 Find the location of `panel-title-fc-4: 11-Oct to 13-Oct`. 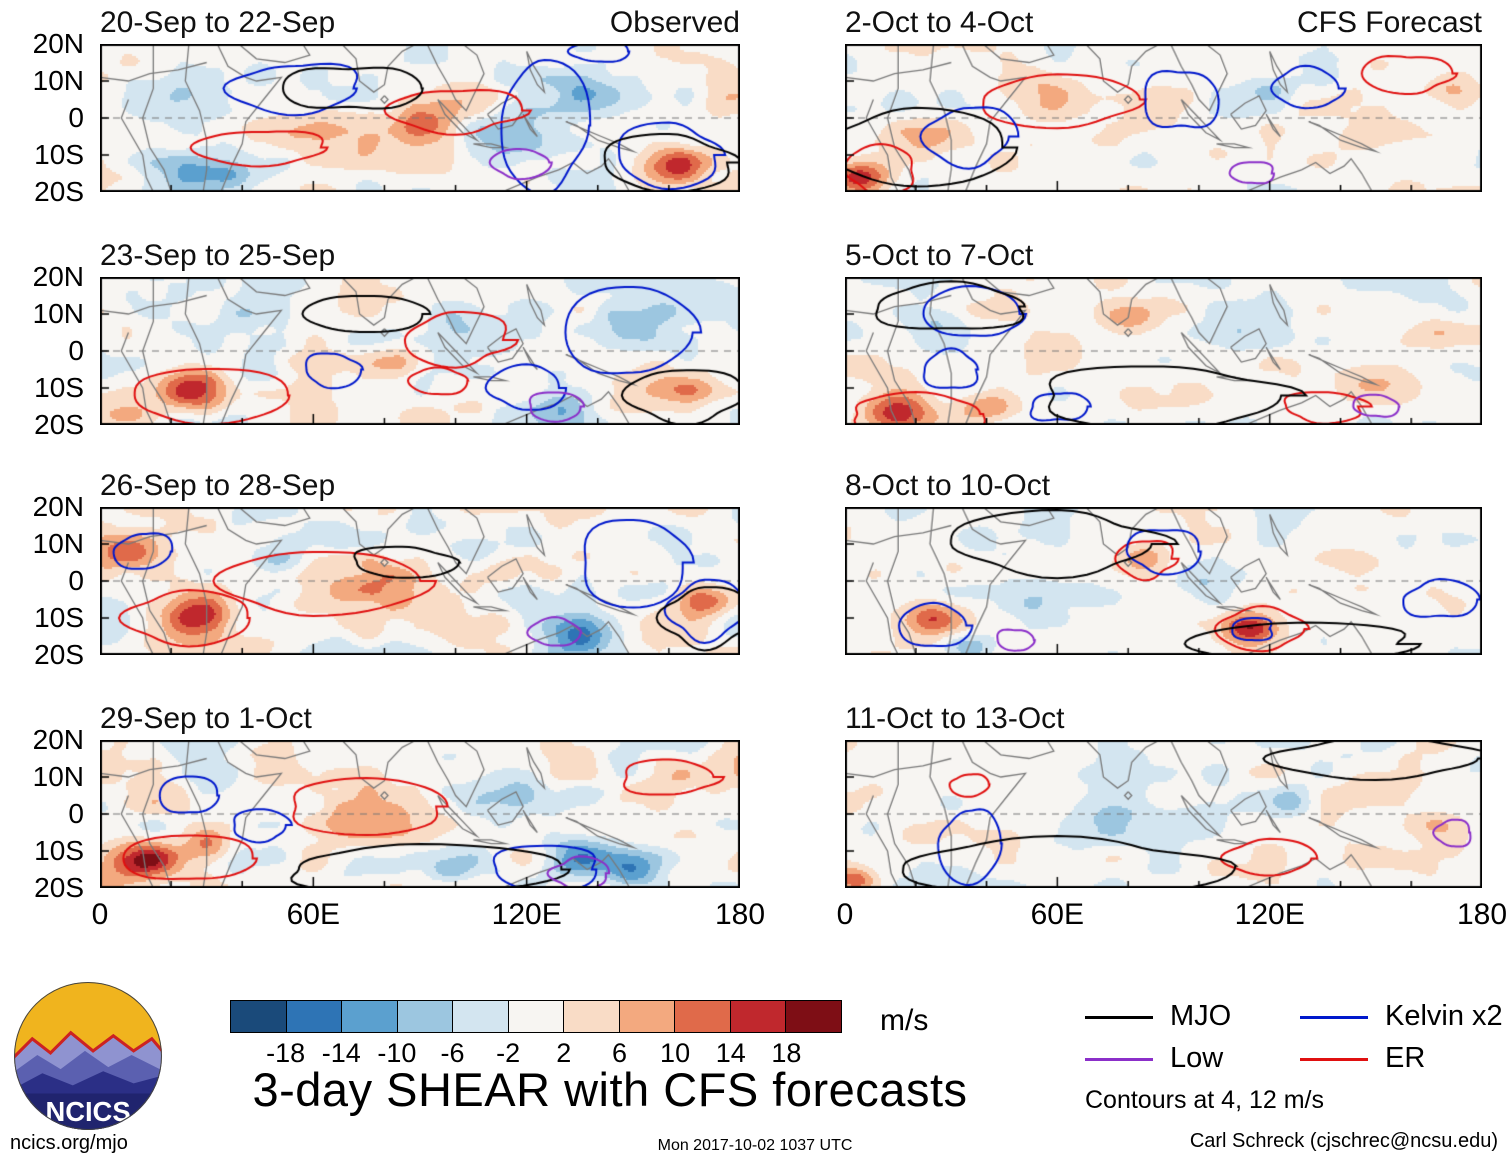

panel-title-fc-4: 11-Oct to 13-Oct is located at coordinates (955, 718).